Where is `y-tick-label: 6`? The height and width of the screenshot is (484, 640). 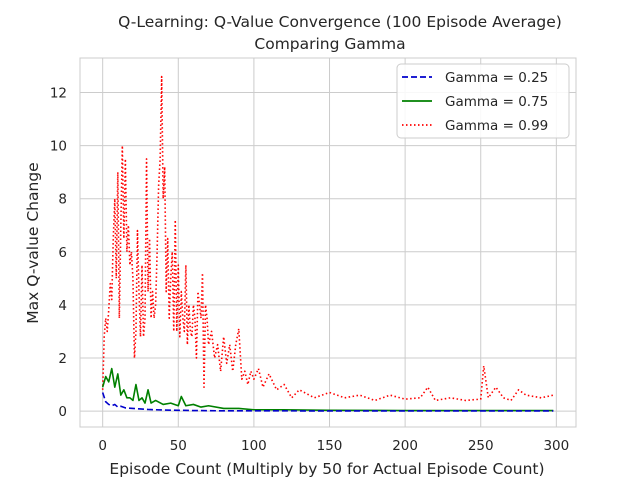
y-tick-label: 6 is located at coordinates (62, 253).